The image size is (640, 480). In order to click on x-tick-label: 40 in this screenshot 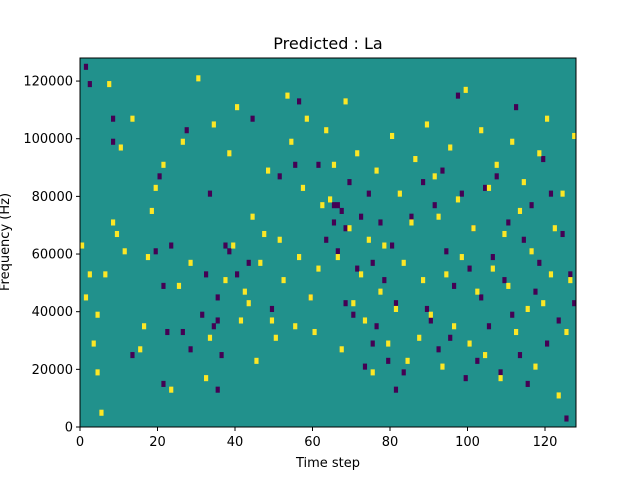, I will do `click(235, 442)`.